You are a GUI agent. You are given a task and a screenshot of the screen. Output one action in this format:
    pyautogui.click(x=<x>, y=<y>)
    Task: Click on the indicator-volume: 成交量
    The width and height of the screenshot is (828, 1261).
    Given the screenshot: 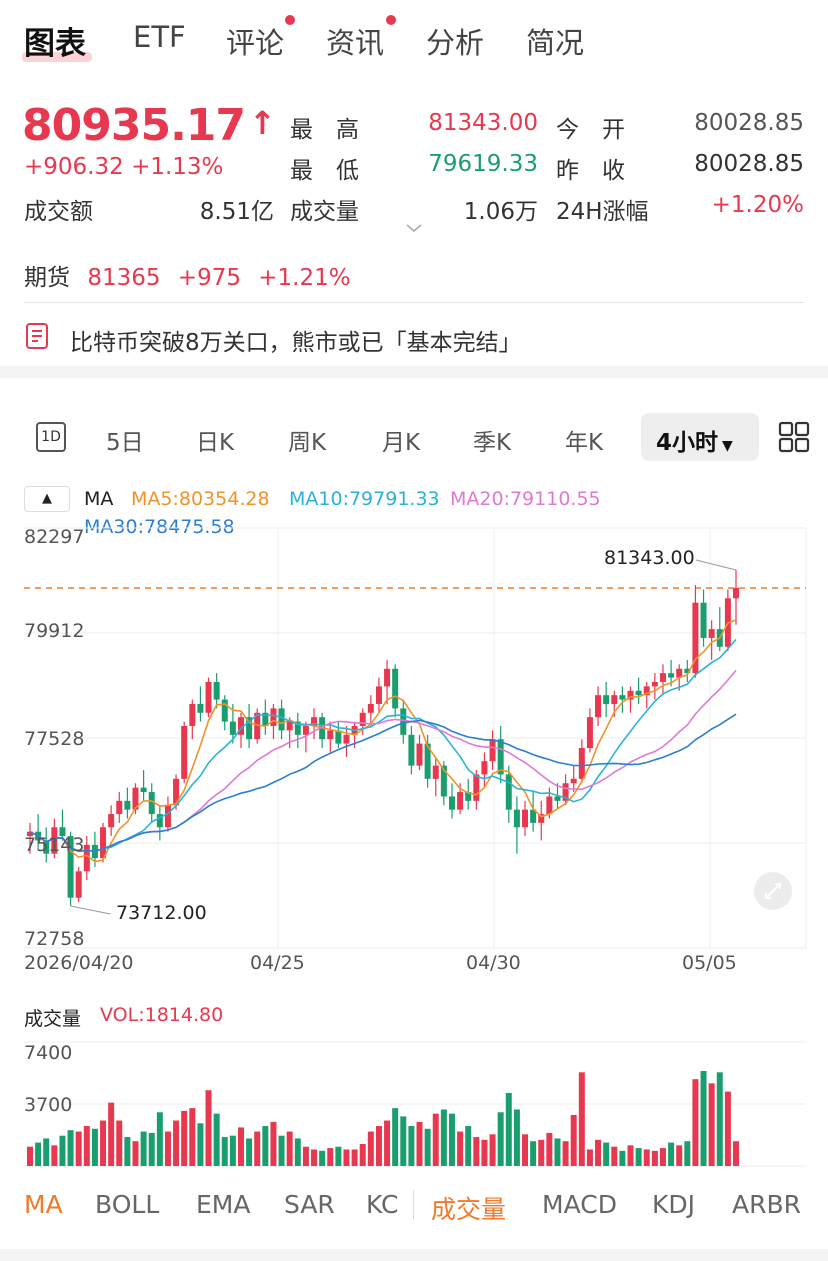 What is the action you would take?
    pyautogui.click(x=469, y=1209)
    